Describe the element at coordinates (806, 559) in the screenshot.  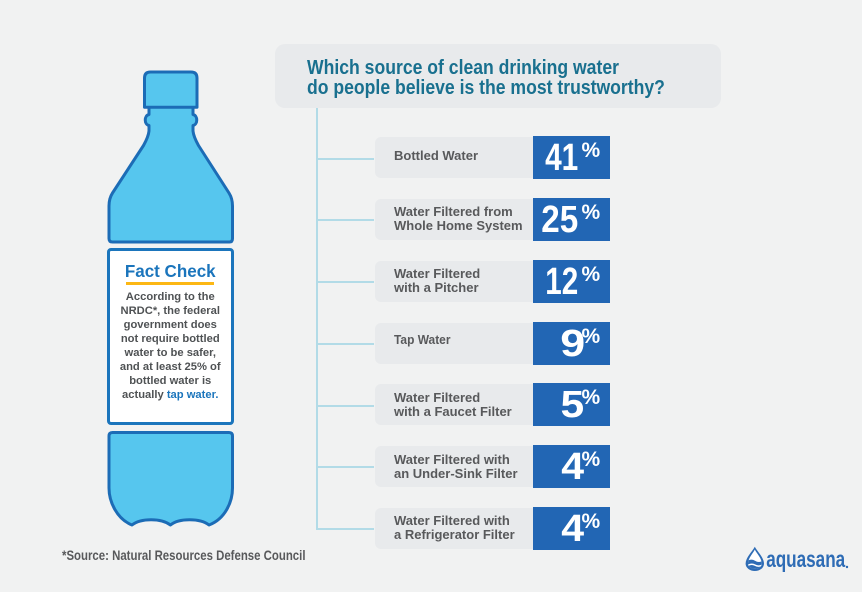
I see `svg-text: aquasana` at that location.